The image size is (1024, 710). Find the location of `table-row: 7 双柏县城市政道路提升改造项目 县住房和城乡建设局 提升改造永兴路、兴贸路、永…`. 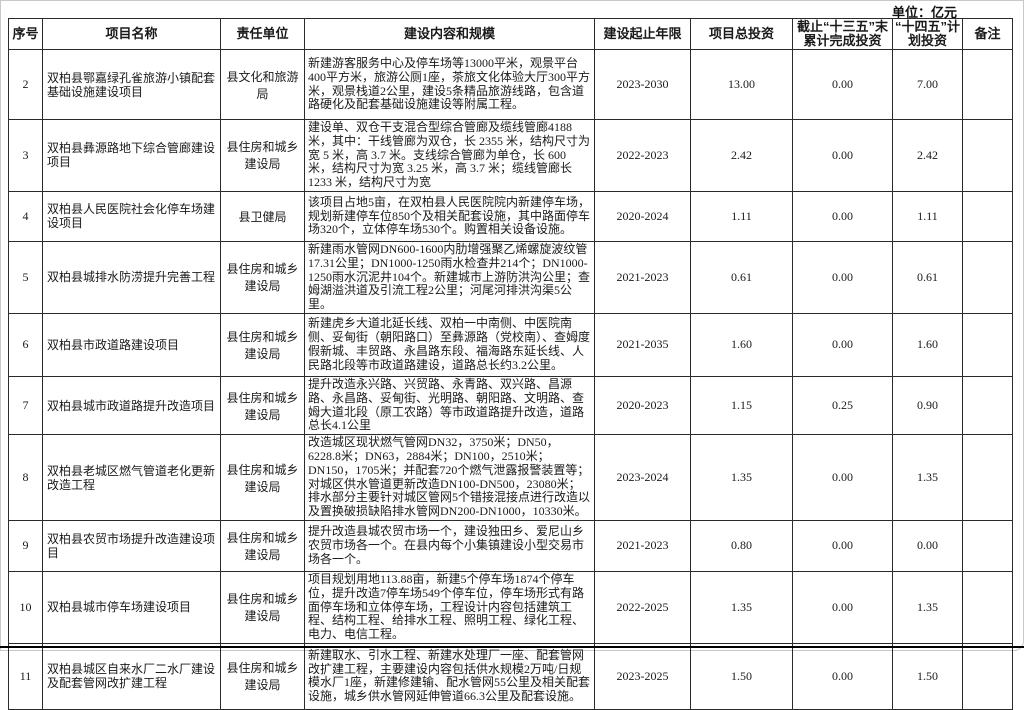

table-row: 7 双柏县城市政道路提升改造项目 县住房和城乡建设局 提升改造永兴路、兴贸路、永… is located at coordinates (510, 405).